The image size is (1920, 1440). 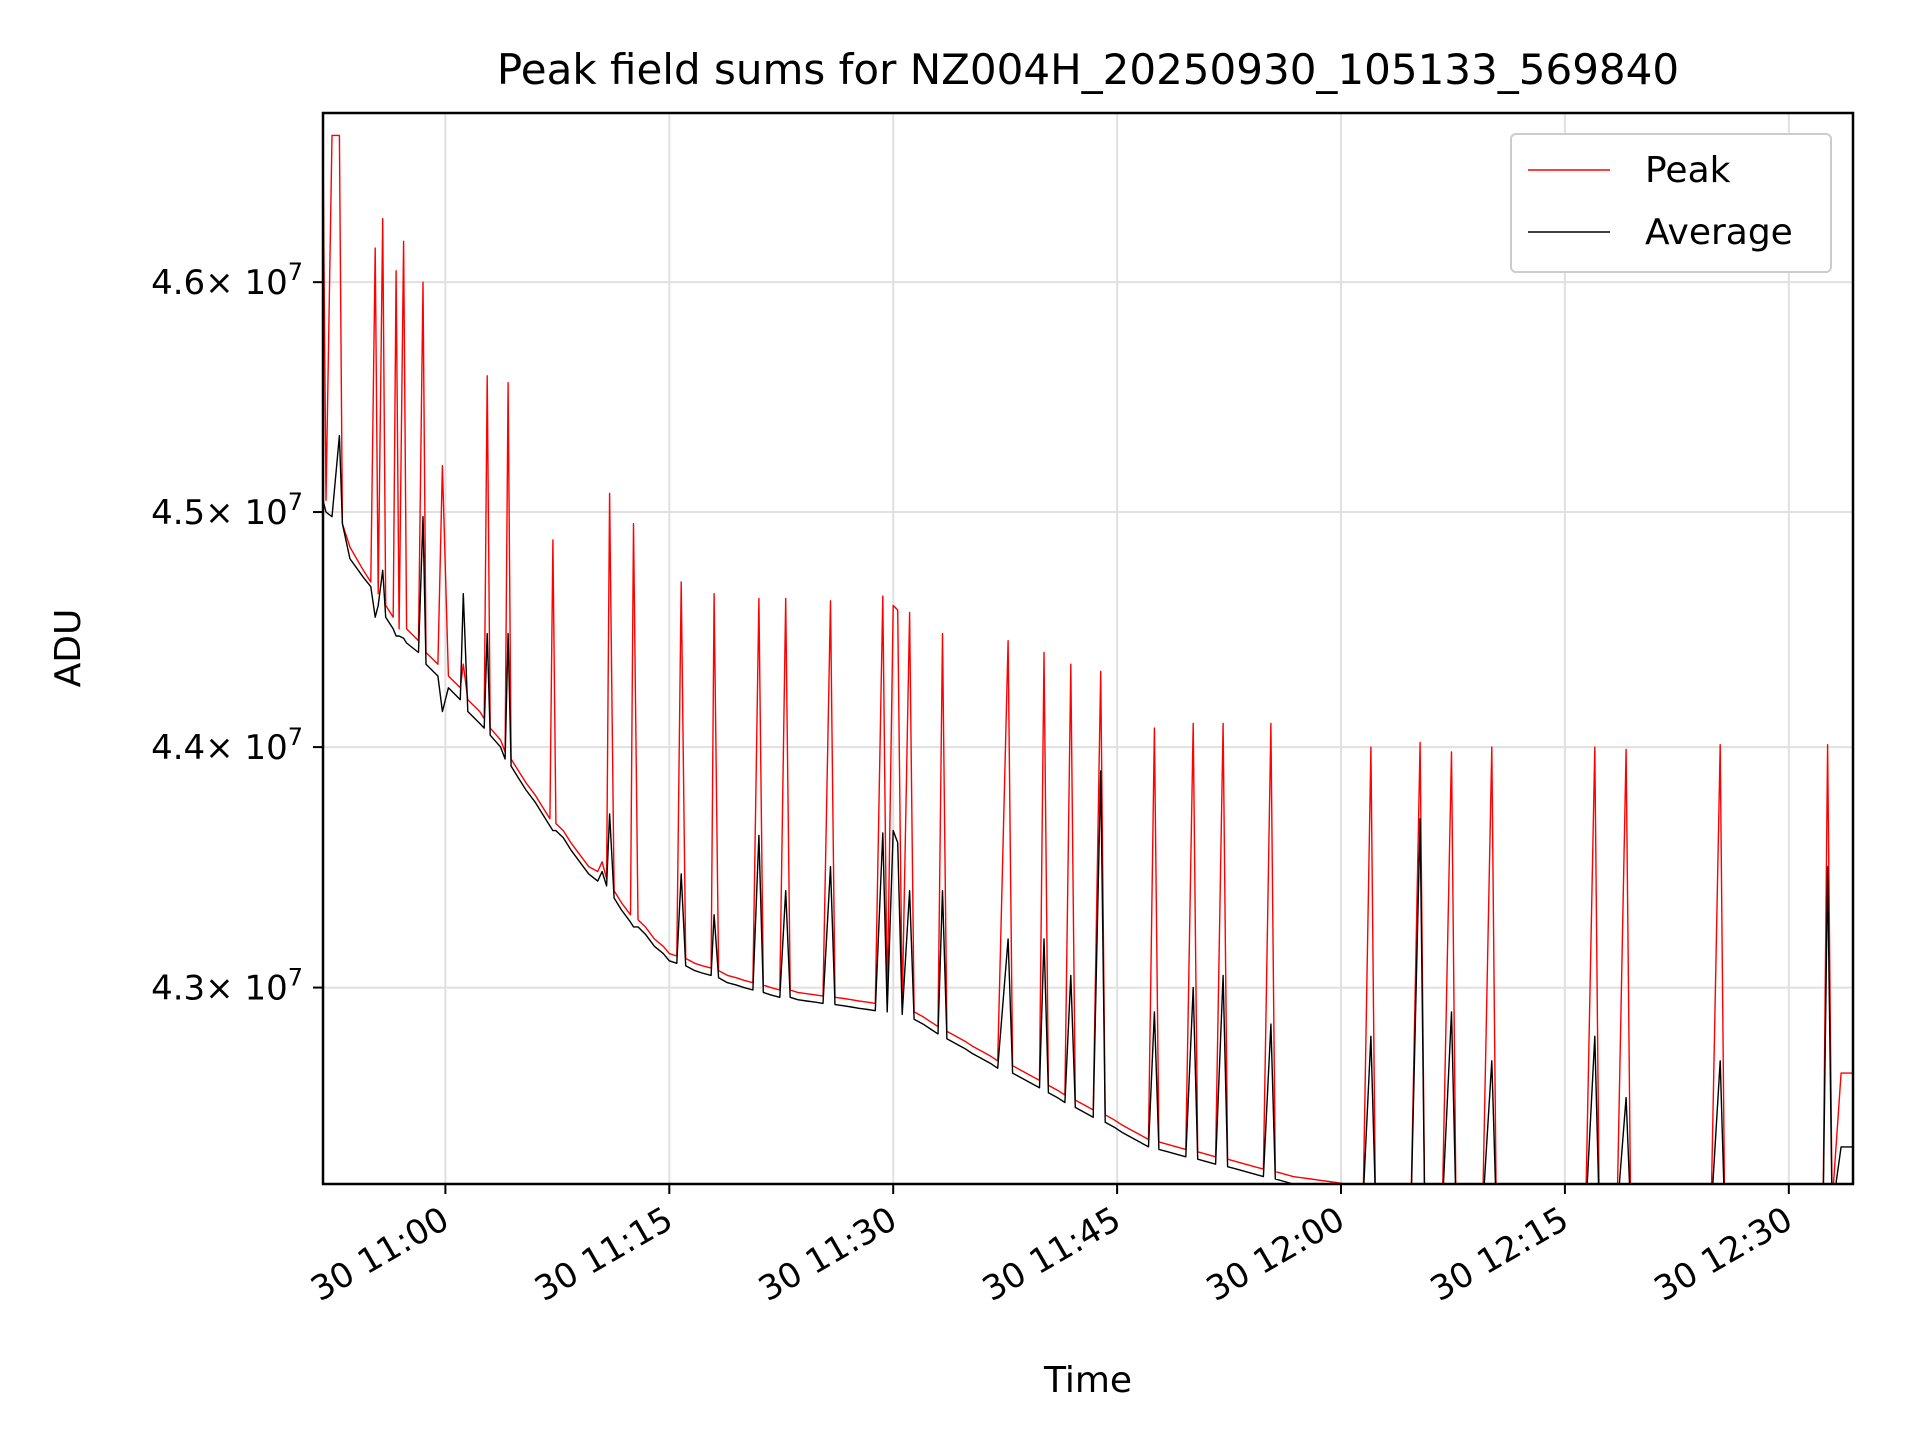 I want to click on y-tick-mantissa: 4.3, so click(x=178, y=989).